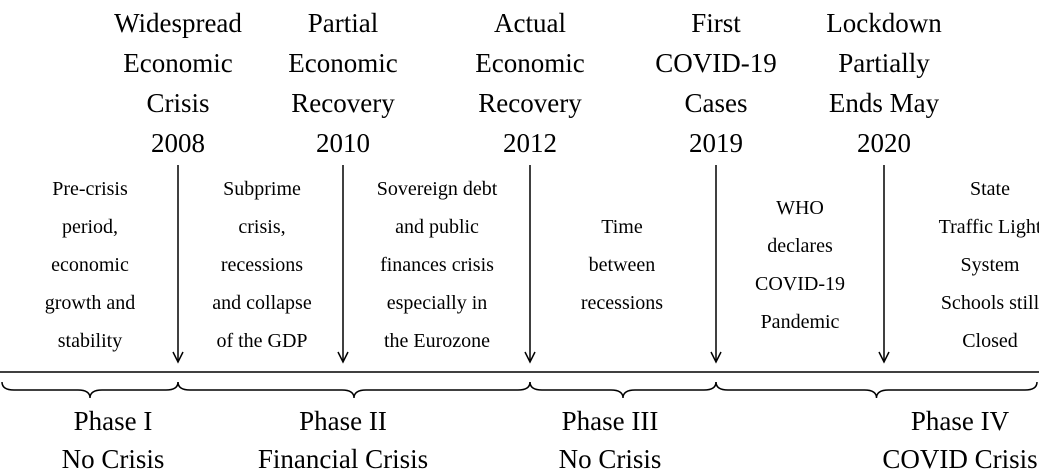  What do you see at coordinates (800, 246) in the screenshot?
I see `period-description: declares` at bounding box center [800, 246].